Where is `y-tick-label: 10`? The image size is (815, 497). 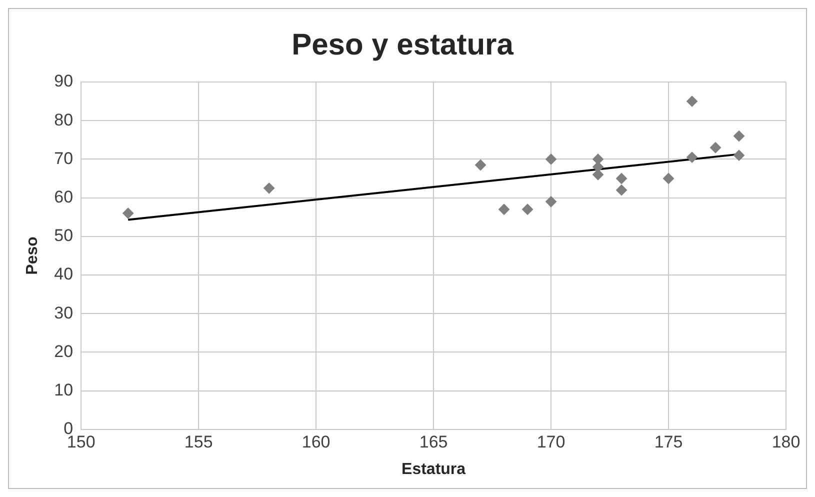 y-tick-label: 10 is located at coordinates (64, 390).